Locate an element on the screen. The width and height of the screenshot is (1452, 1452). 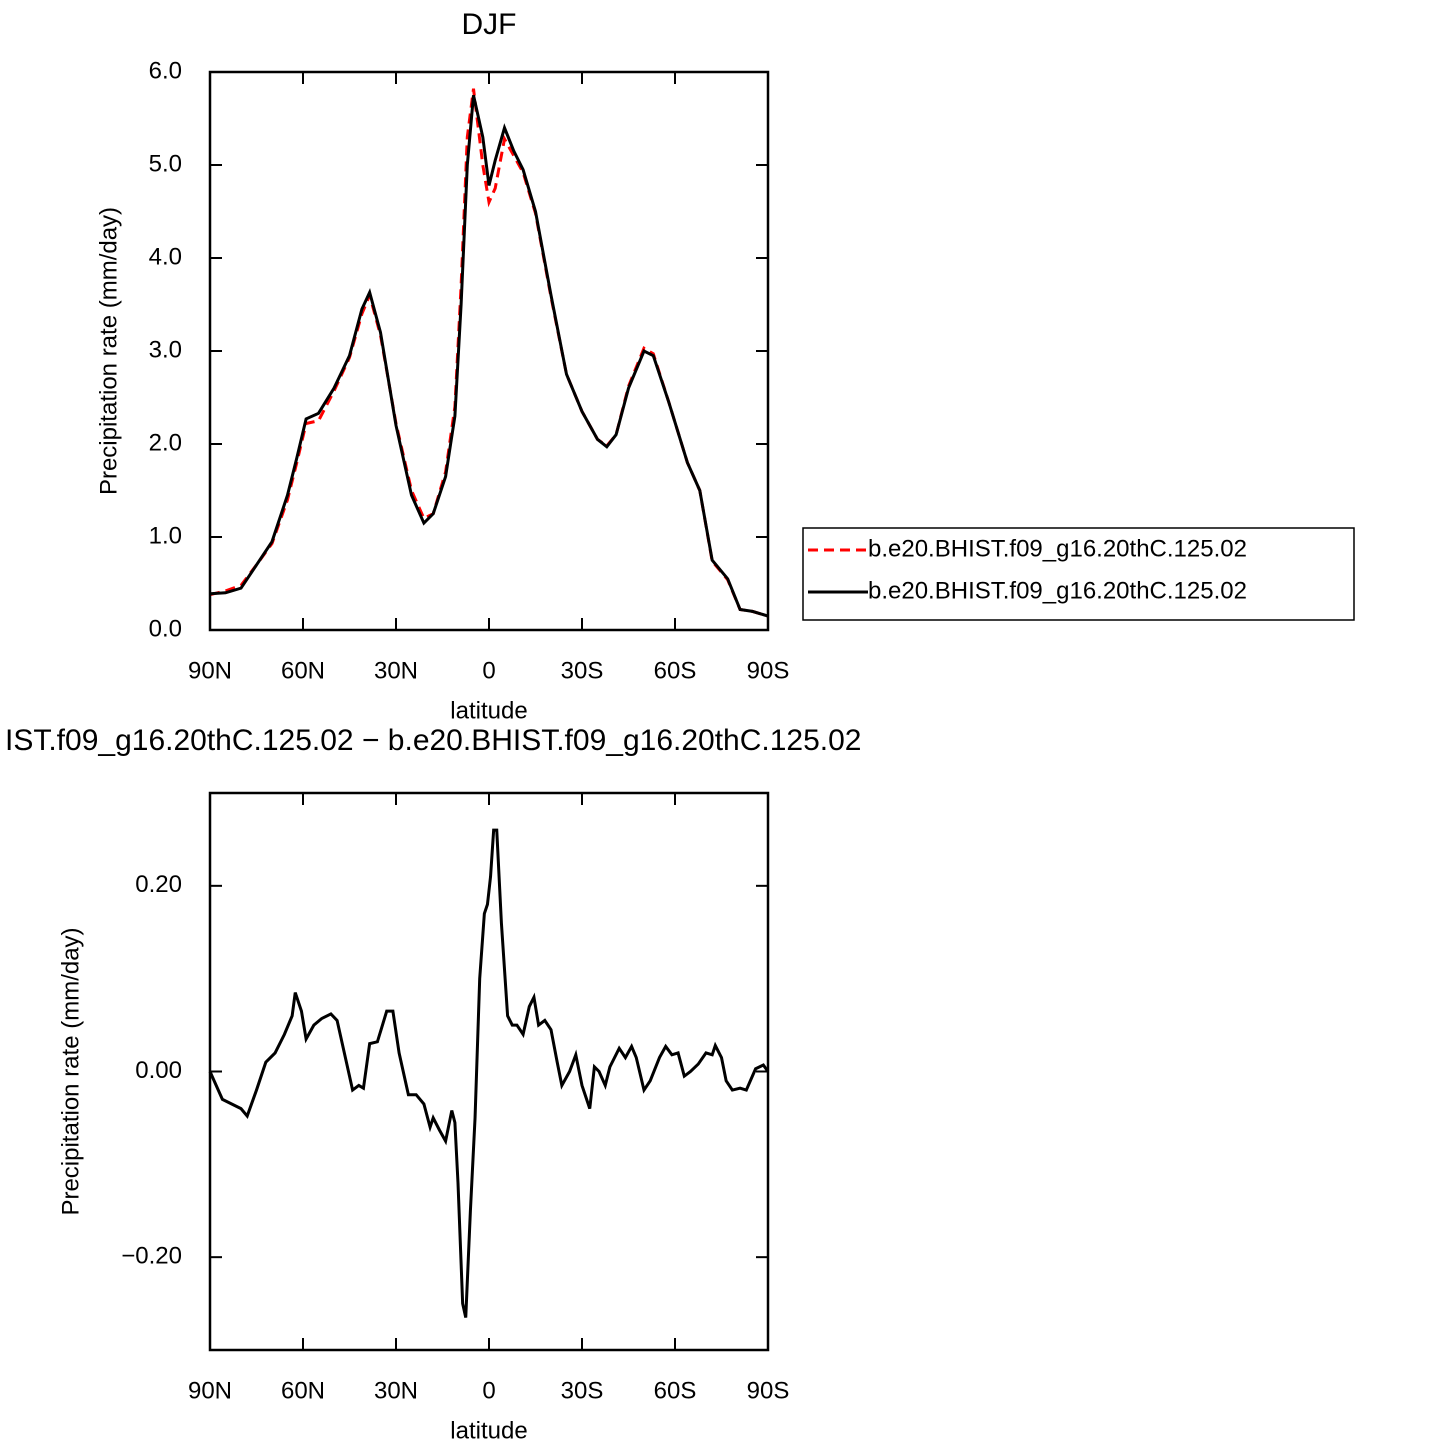
y-tick-label: 6.0 is located at coordinates (165, 70).